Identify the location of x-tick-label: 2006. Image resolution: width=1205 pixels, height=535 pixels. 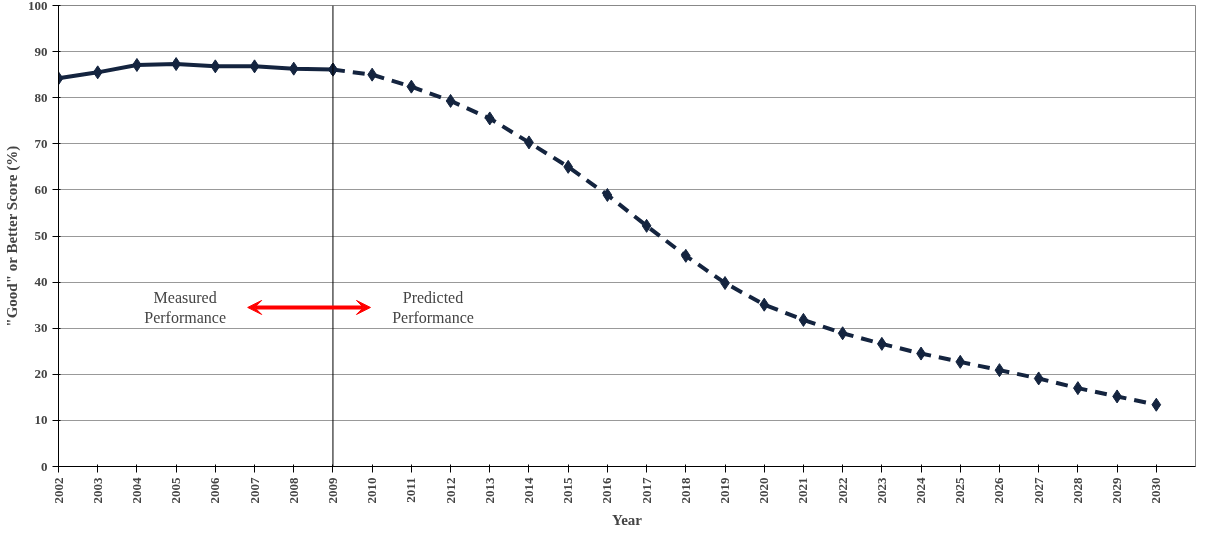
(215, 490).